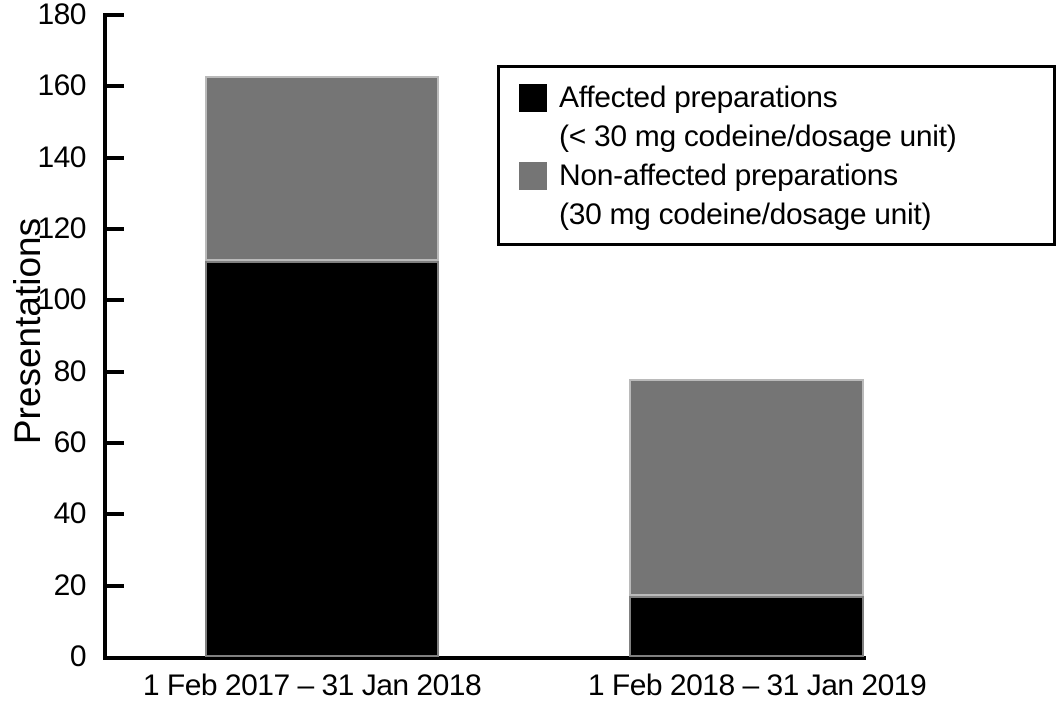 The height and width of the screenshot is (708, 1064). What do you see at coordinates (105, 336) in the screenshot?
I see `y-axis-line` at bounding box center [105, 336].